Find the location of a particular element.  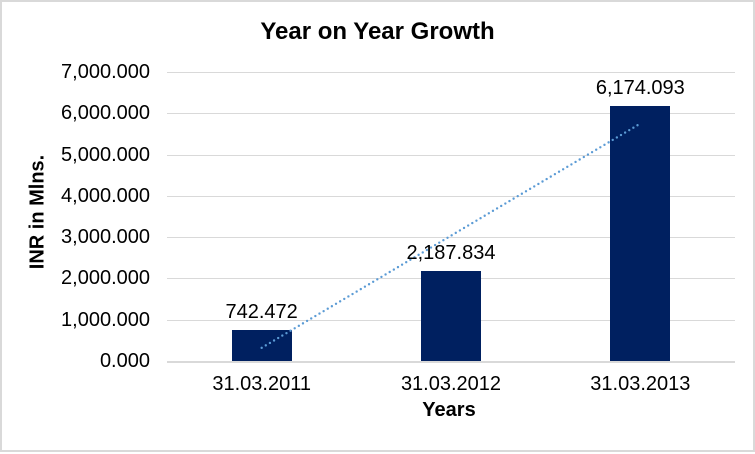

x-tick-label: 31.03.2013 is located at coordinates (640, 384).